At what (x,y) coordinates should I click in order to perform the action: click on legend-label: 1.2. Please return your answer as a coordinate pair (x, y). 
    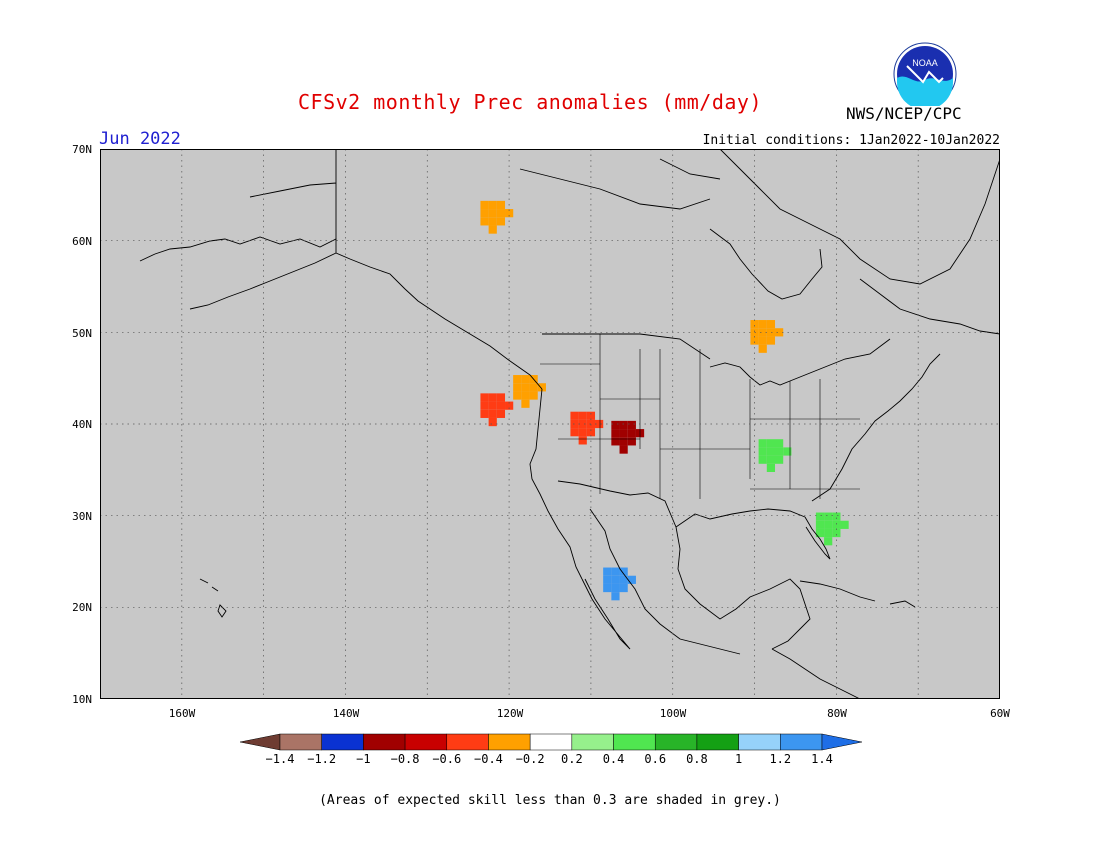
    Looking at the image, I should click on (780, 759).